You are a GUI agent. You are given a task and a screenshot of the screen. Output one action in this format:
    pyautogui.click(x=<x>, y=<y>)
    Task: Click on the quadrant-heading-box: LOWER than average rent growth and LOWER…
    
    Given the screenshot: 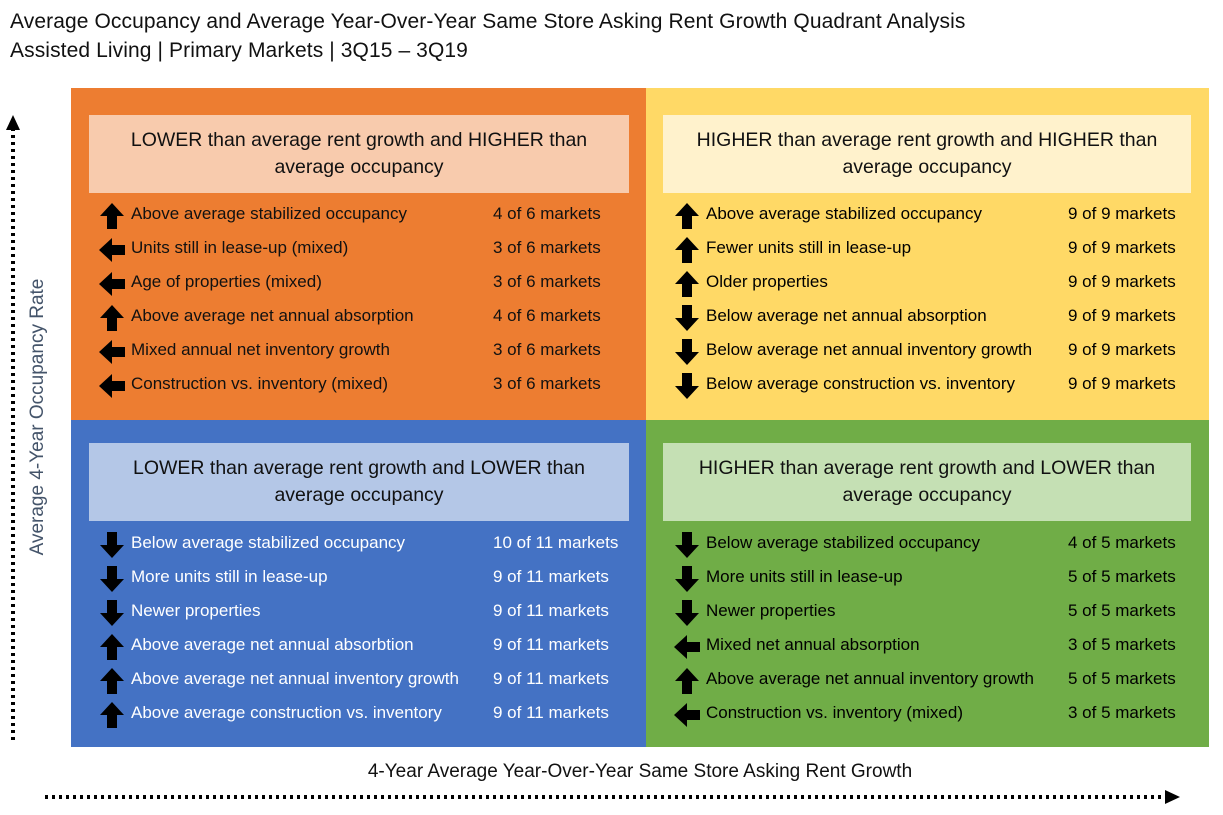 What is the action you would take?
    pyautogui.click(x=359, y=482)
    